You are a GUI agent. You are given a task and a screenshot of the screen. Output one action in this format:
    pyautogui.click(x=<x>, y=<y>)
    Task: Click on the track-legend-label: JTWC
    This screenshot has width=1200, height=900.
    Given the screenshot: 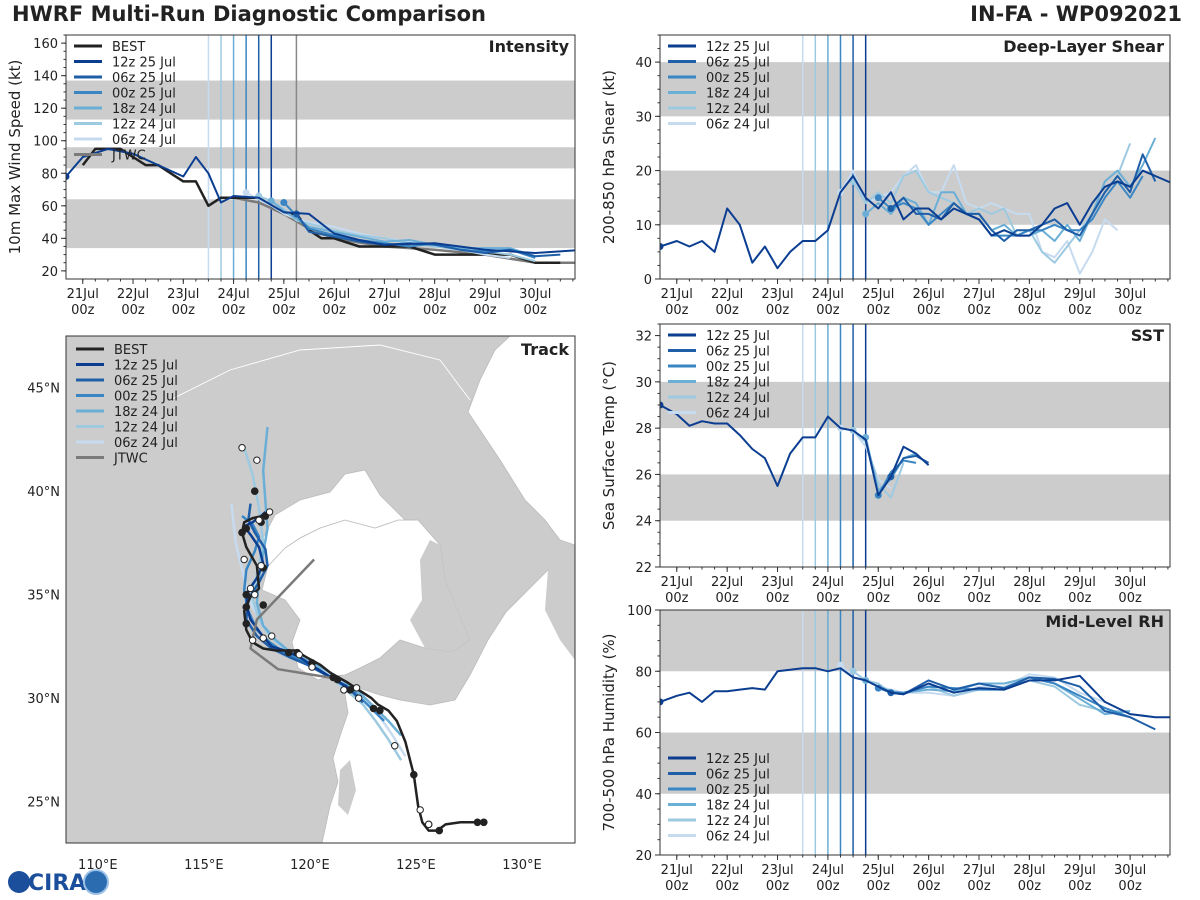 What is the action you would take?
    pyautogui.click(x=130, y=459)
    